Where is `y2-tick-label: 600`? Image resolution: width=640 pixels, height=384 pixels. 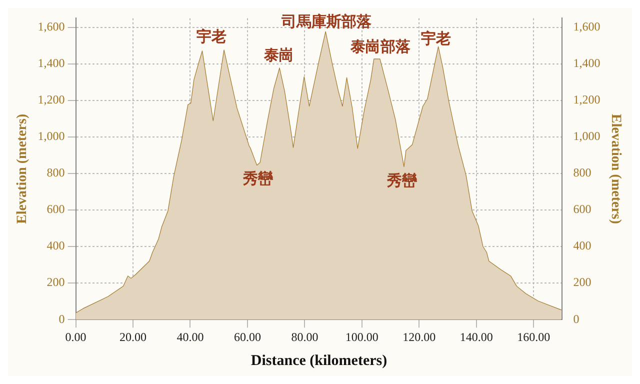 y2-tick-label: 600 is located at coordinates (582, 209).